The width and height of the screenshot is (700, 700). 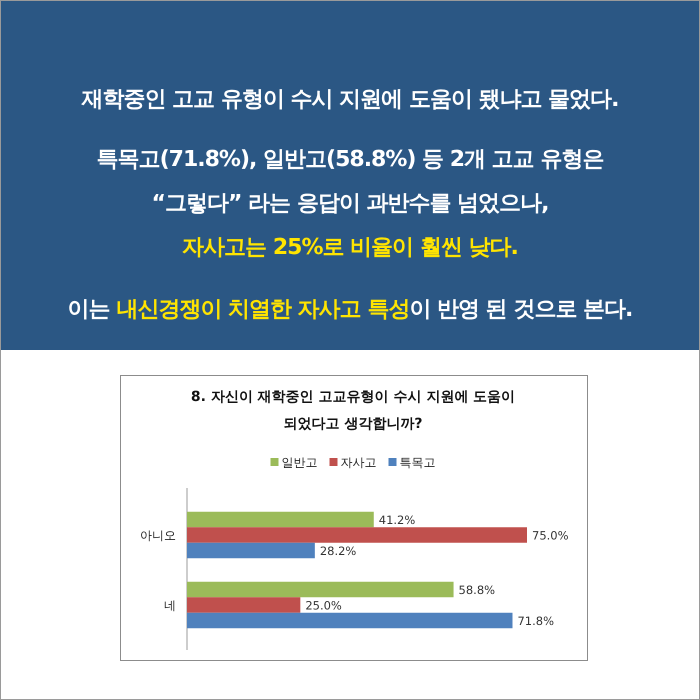 I want to click on data-label: 25.0%, so click(x=323, y=605).